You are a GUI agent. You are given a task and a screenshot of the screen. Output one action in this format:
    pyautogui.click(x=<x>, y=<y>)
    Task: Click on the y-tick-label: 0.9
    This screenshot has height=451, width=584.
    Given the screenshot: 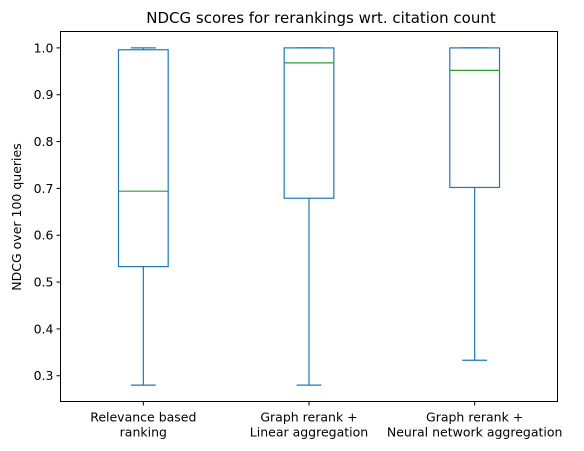 What is the action you would take?
    pyautogui.click(x=44, y=94)
    